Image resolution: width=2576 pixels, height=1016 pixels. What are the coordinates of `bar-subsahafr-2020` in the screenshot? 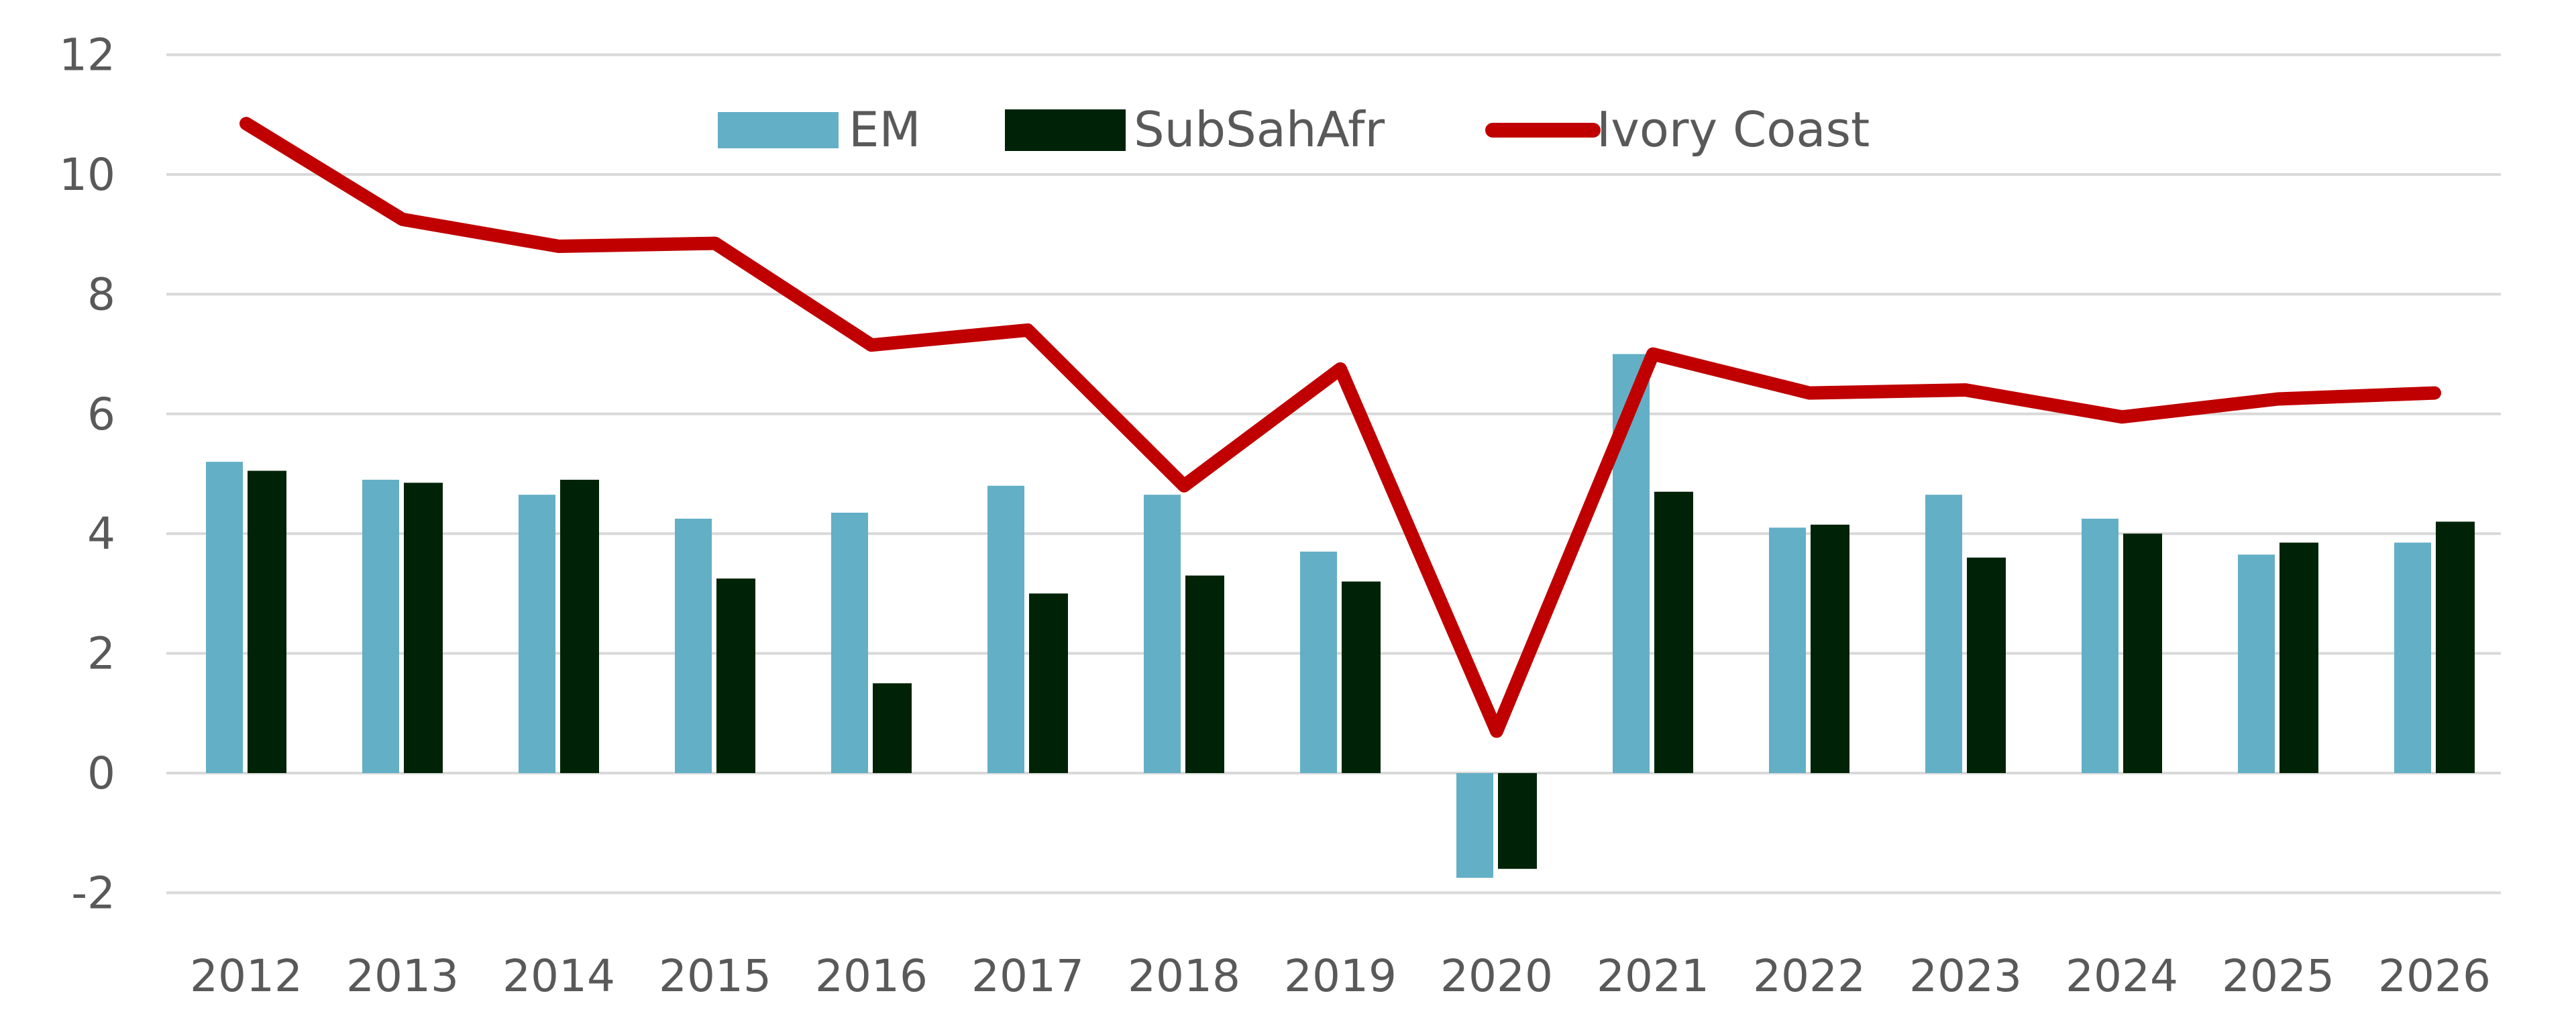 It's located at (1517, 821).